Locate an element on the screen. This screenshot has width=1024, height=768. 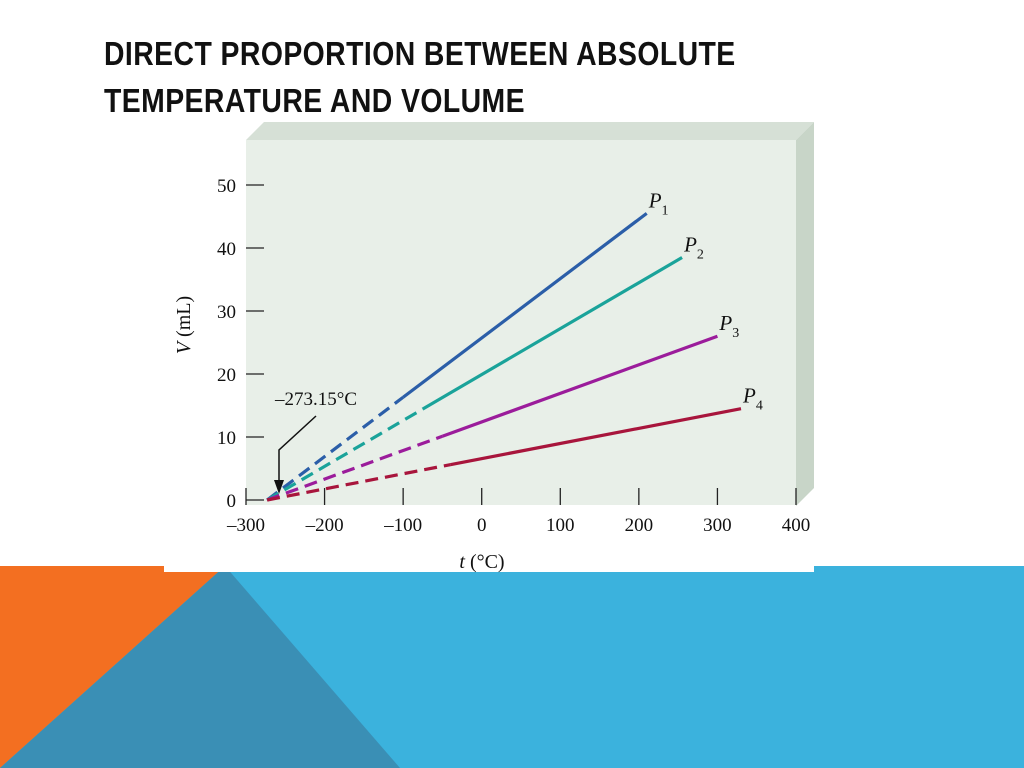
y-tick-label: 40 is located at coordinates (226, 249).